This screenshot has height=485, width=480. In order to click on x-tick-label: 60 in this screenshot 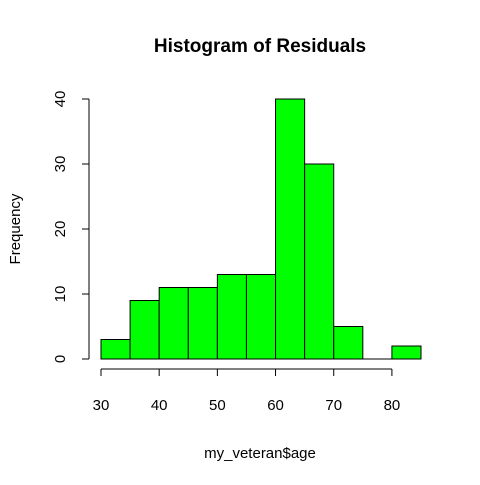, I will do `click(275, 405)`.